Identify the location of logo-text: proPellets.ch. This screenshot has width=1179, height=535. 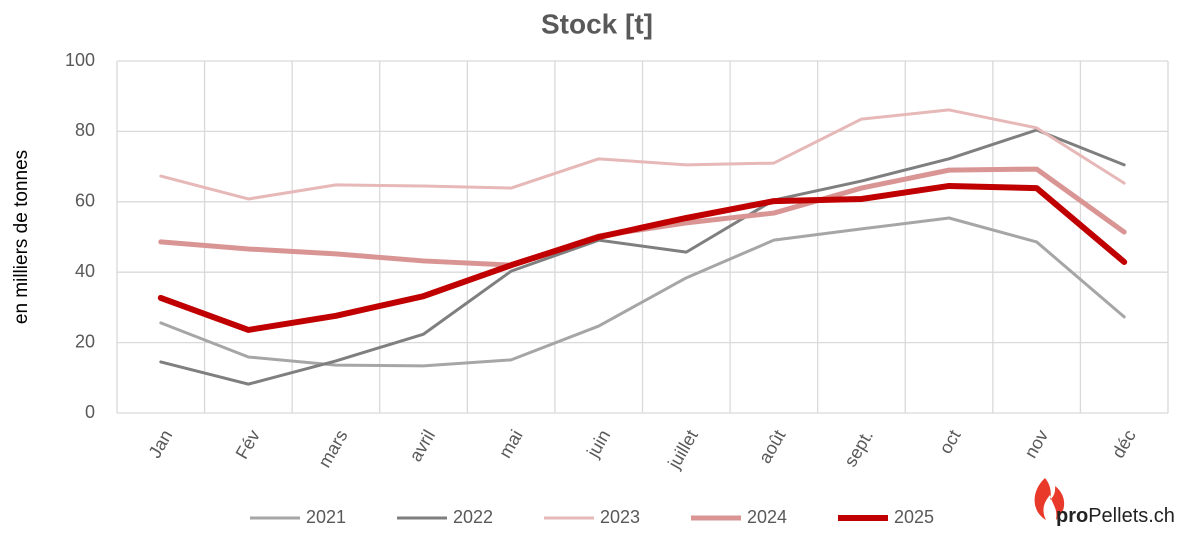
(1115, 516).